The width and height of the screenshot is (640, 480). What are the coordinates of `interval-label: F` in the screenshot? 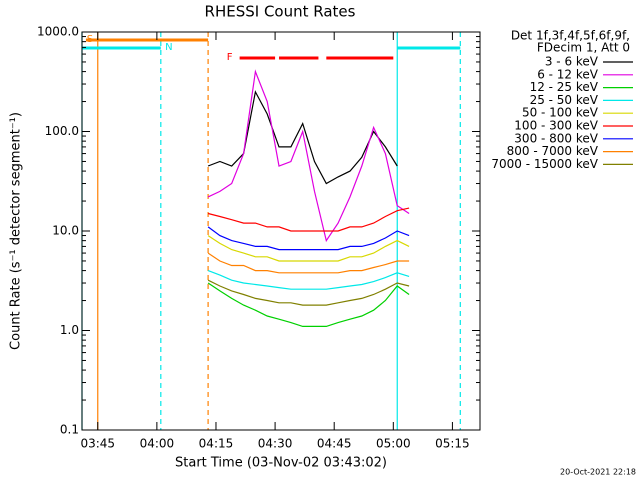 It's located at (230, 57).